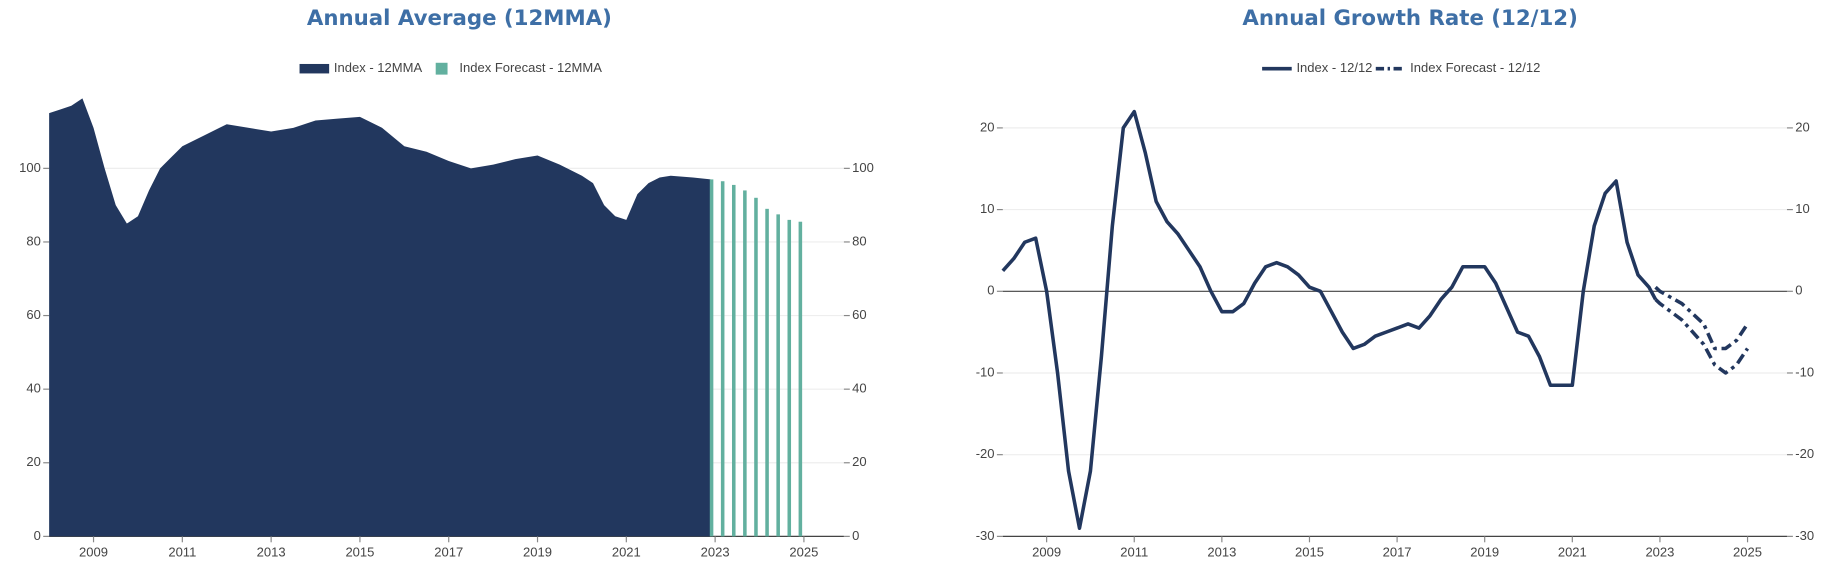 The image size is (1847, 580). What do you see at coordinates (459, 18) in the screenshot?
I see `chart-title: Annual Average (12MMA)` at bounding box center [459, 18].